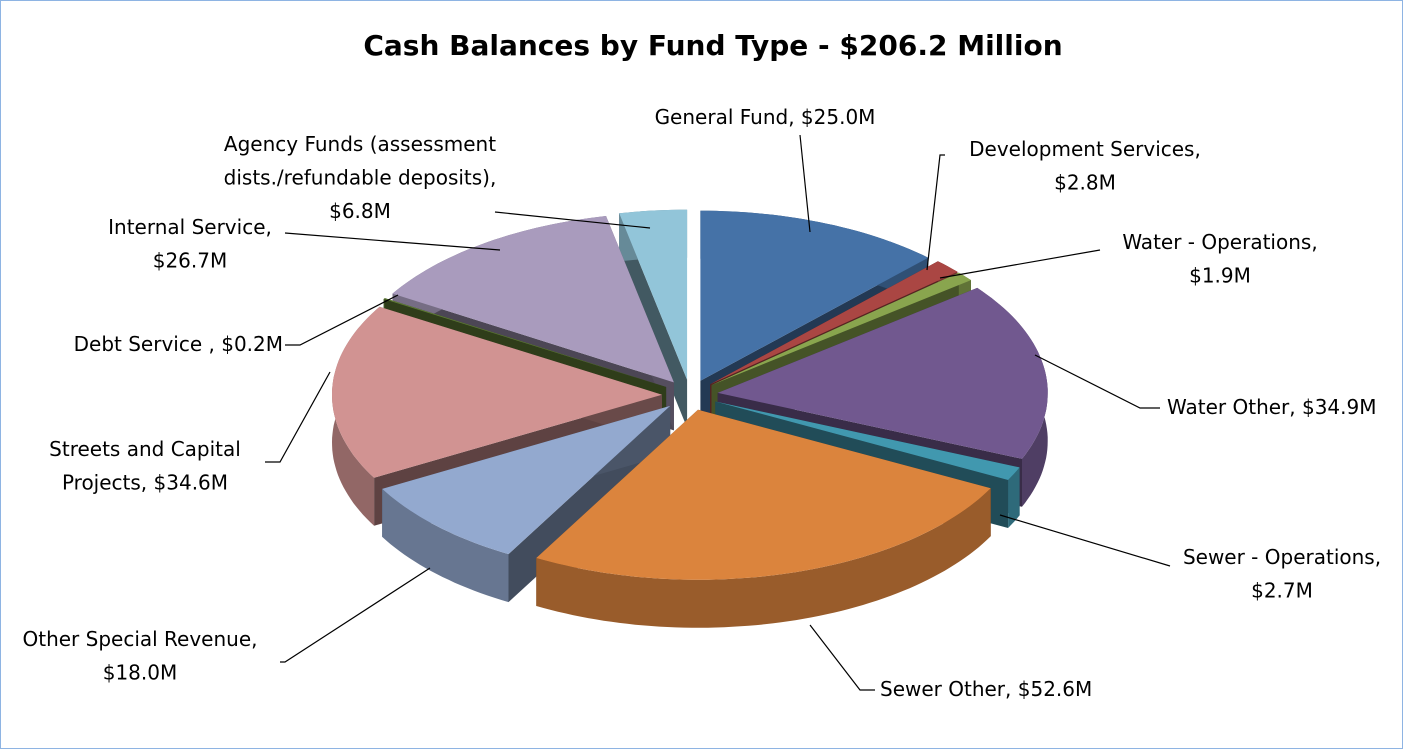 Image resolution: width=1403 pixels, height=749 pixels. I want to click on data-label: Debt Service , $0.2M, so click(178, 344).